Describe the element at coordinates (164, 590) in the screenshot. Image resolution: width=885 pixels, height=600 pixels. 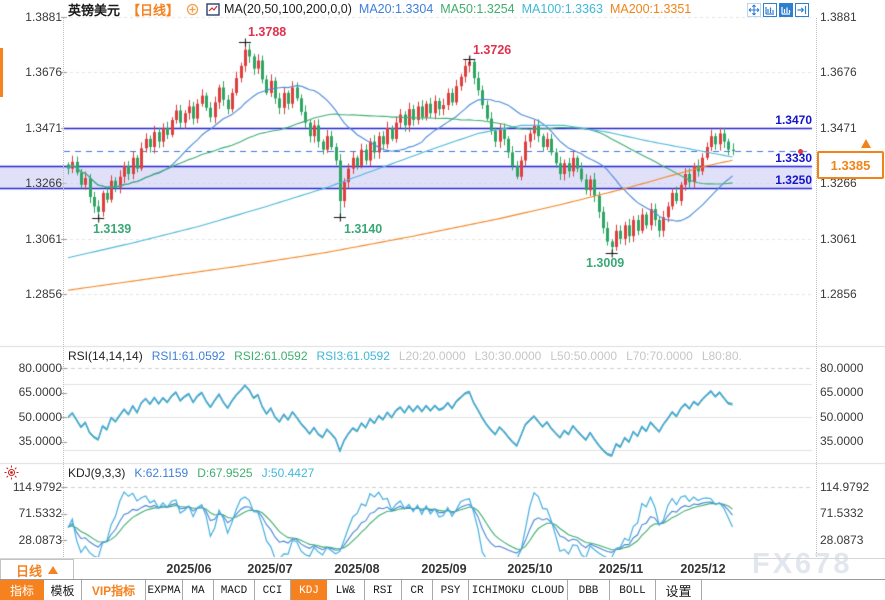
I see `toolbar-button-expma: EXPMA` at that location.